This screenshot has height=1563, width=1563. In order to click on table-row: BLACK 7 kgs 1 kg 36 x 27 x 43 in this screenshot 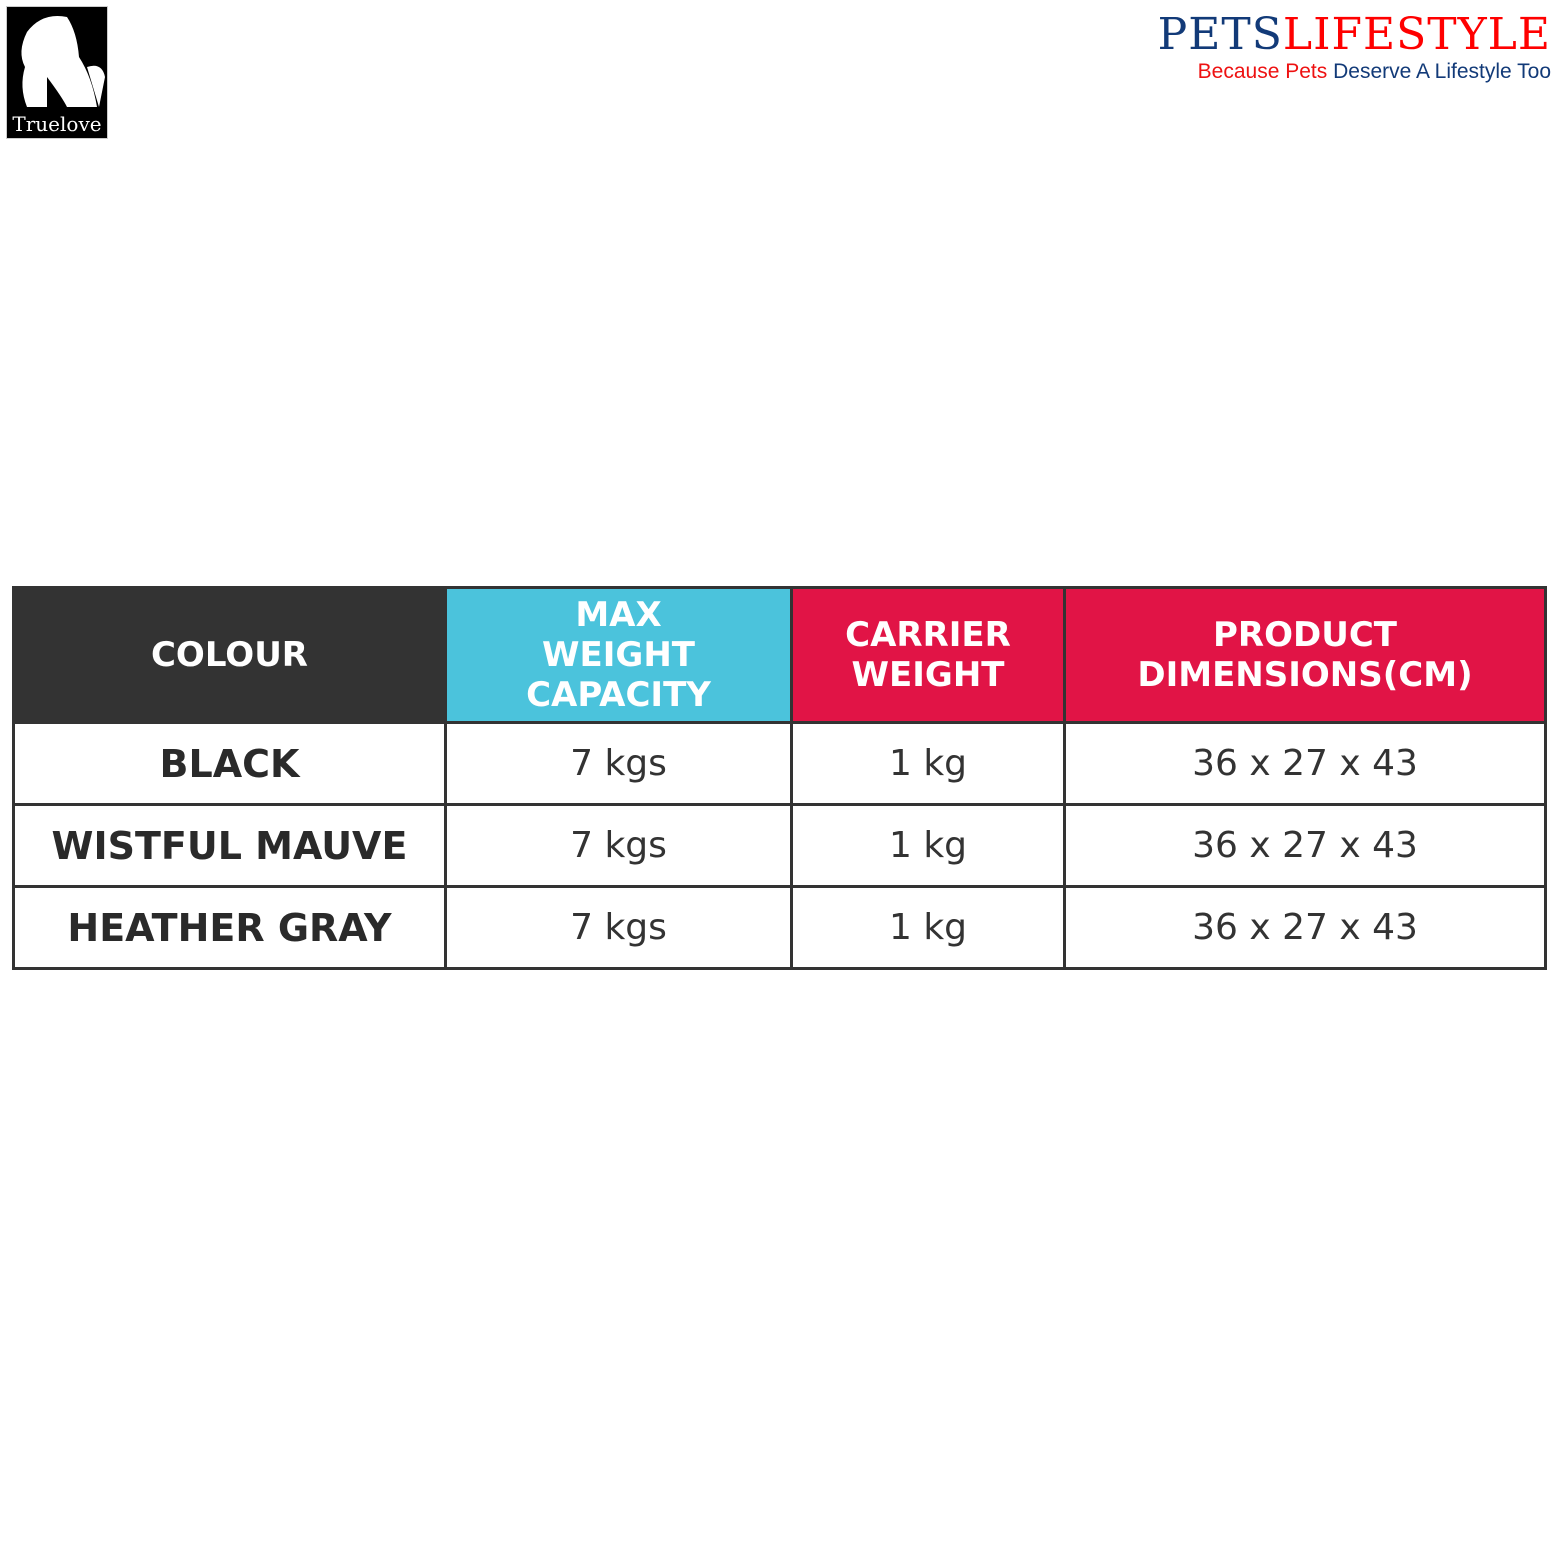, I will do `click(779, 763)`.